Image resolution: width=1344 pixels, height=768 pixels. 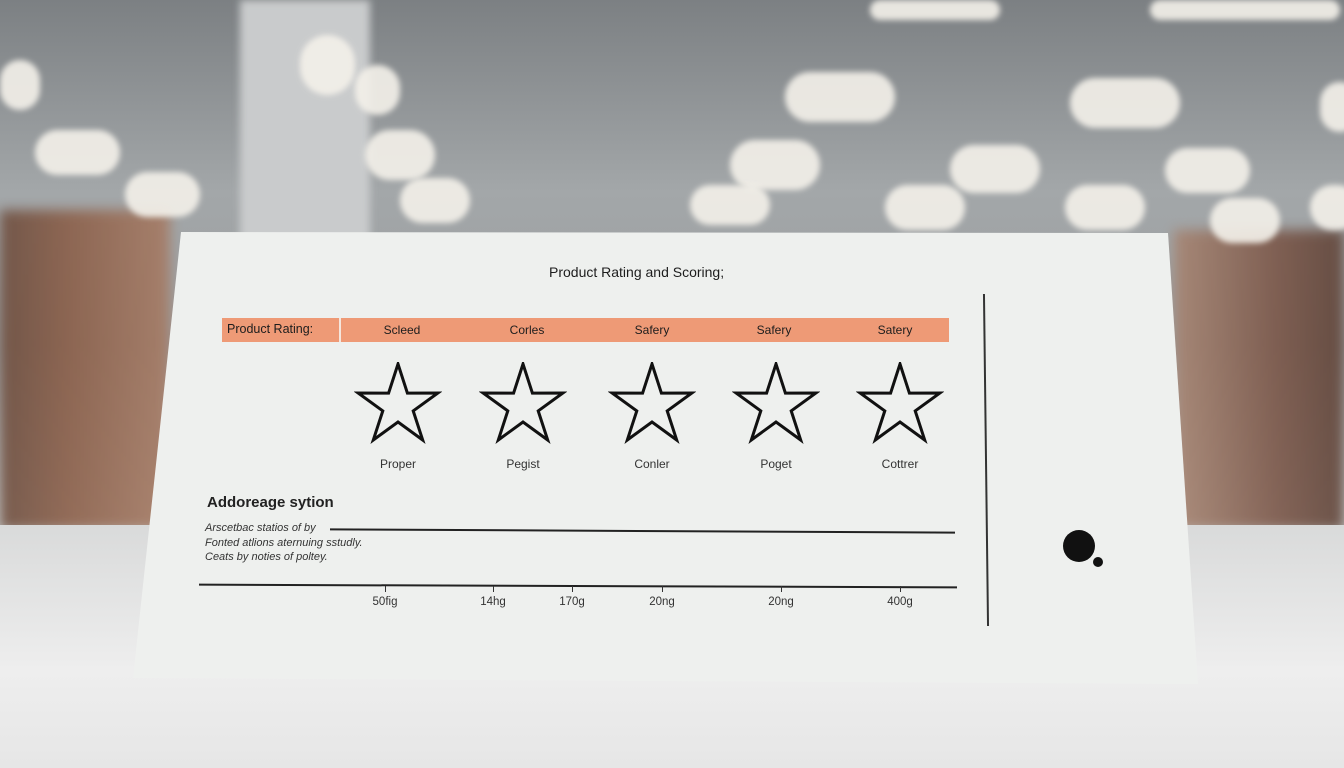 I want to click on axis-tick-label: 400g, so click(x=900, y=602).